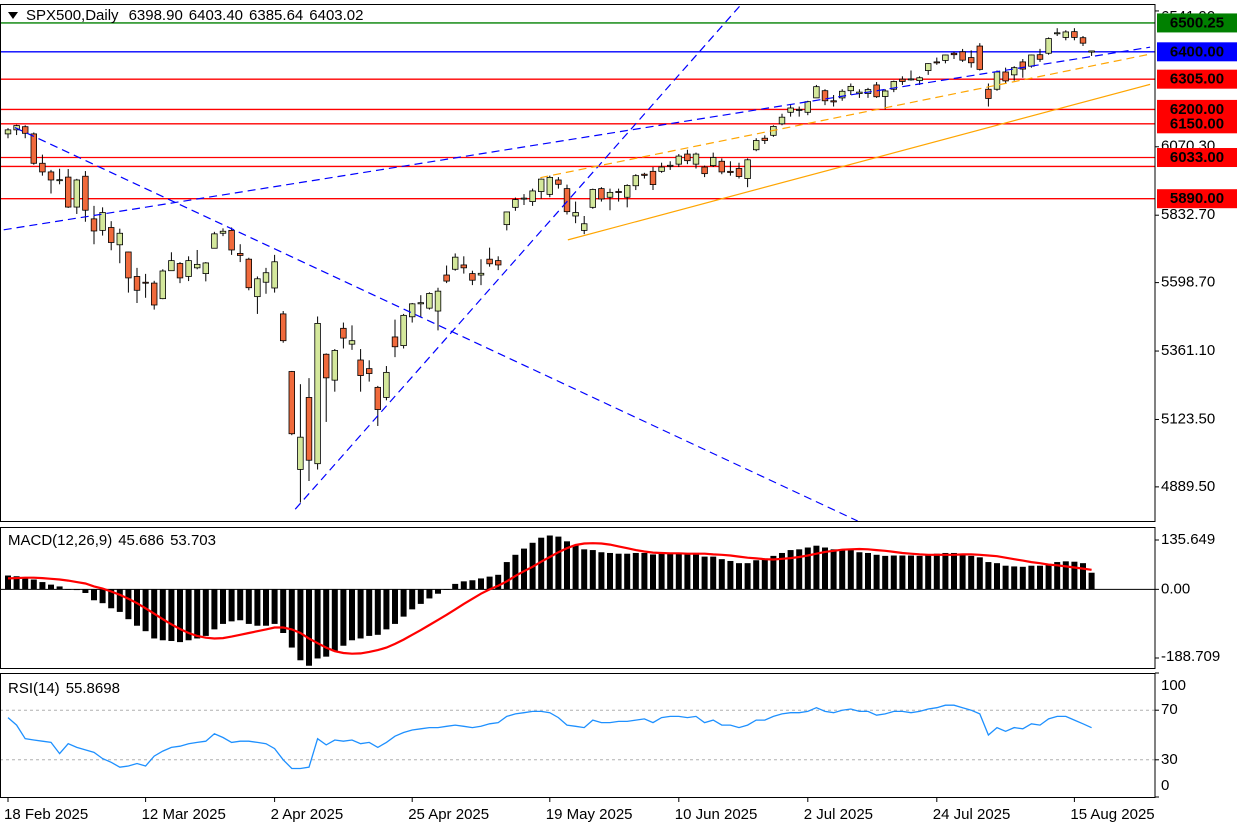 The image size is (1248, 832). I want to click on y-tick-label: 0, so click(1165, 785).